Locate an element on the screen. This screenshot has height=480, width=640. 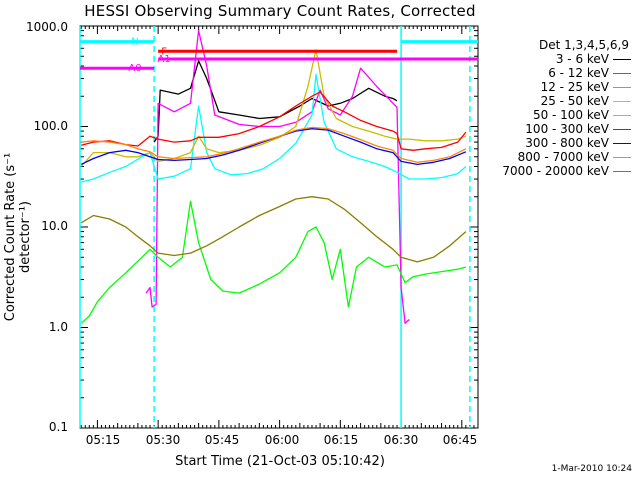
legend-item: 100 - 300 keV is located at coordinates (557, 129).